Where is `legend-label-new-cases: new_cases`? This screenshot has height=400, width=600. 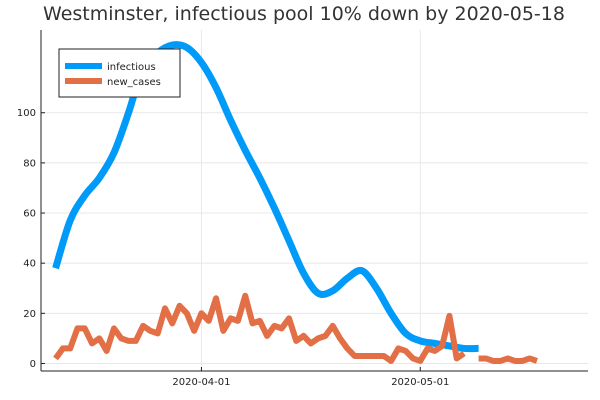
legend-label-new-cases: new_cases is located at coordinates (134, 82).